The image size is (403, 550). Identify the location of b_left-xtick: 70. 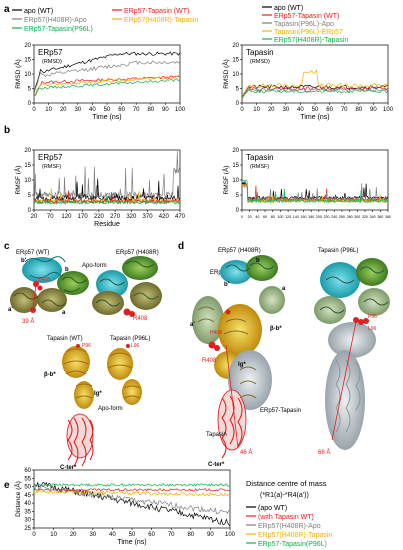
(50, 217).